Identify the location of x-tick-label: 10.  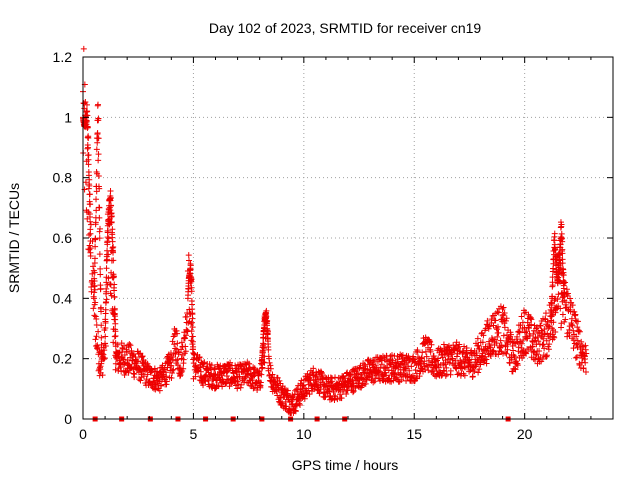
(304, 434).